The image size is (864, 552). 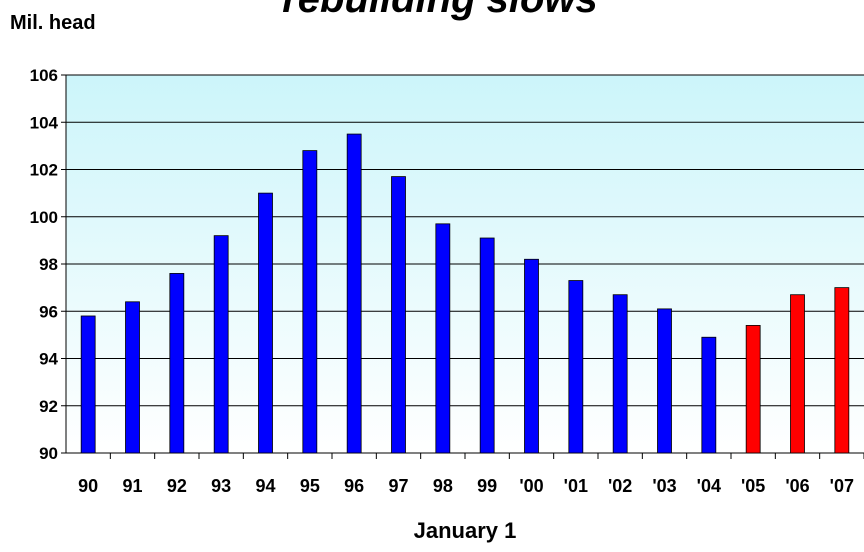 What do you see at coordinates (842, 486) in the screenshot?
I see `x-tick-label: '07` at bounding box center [842, 486].